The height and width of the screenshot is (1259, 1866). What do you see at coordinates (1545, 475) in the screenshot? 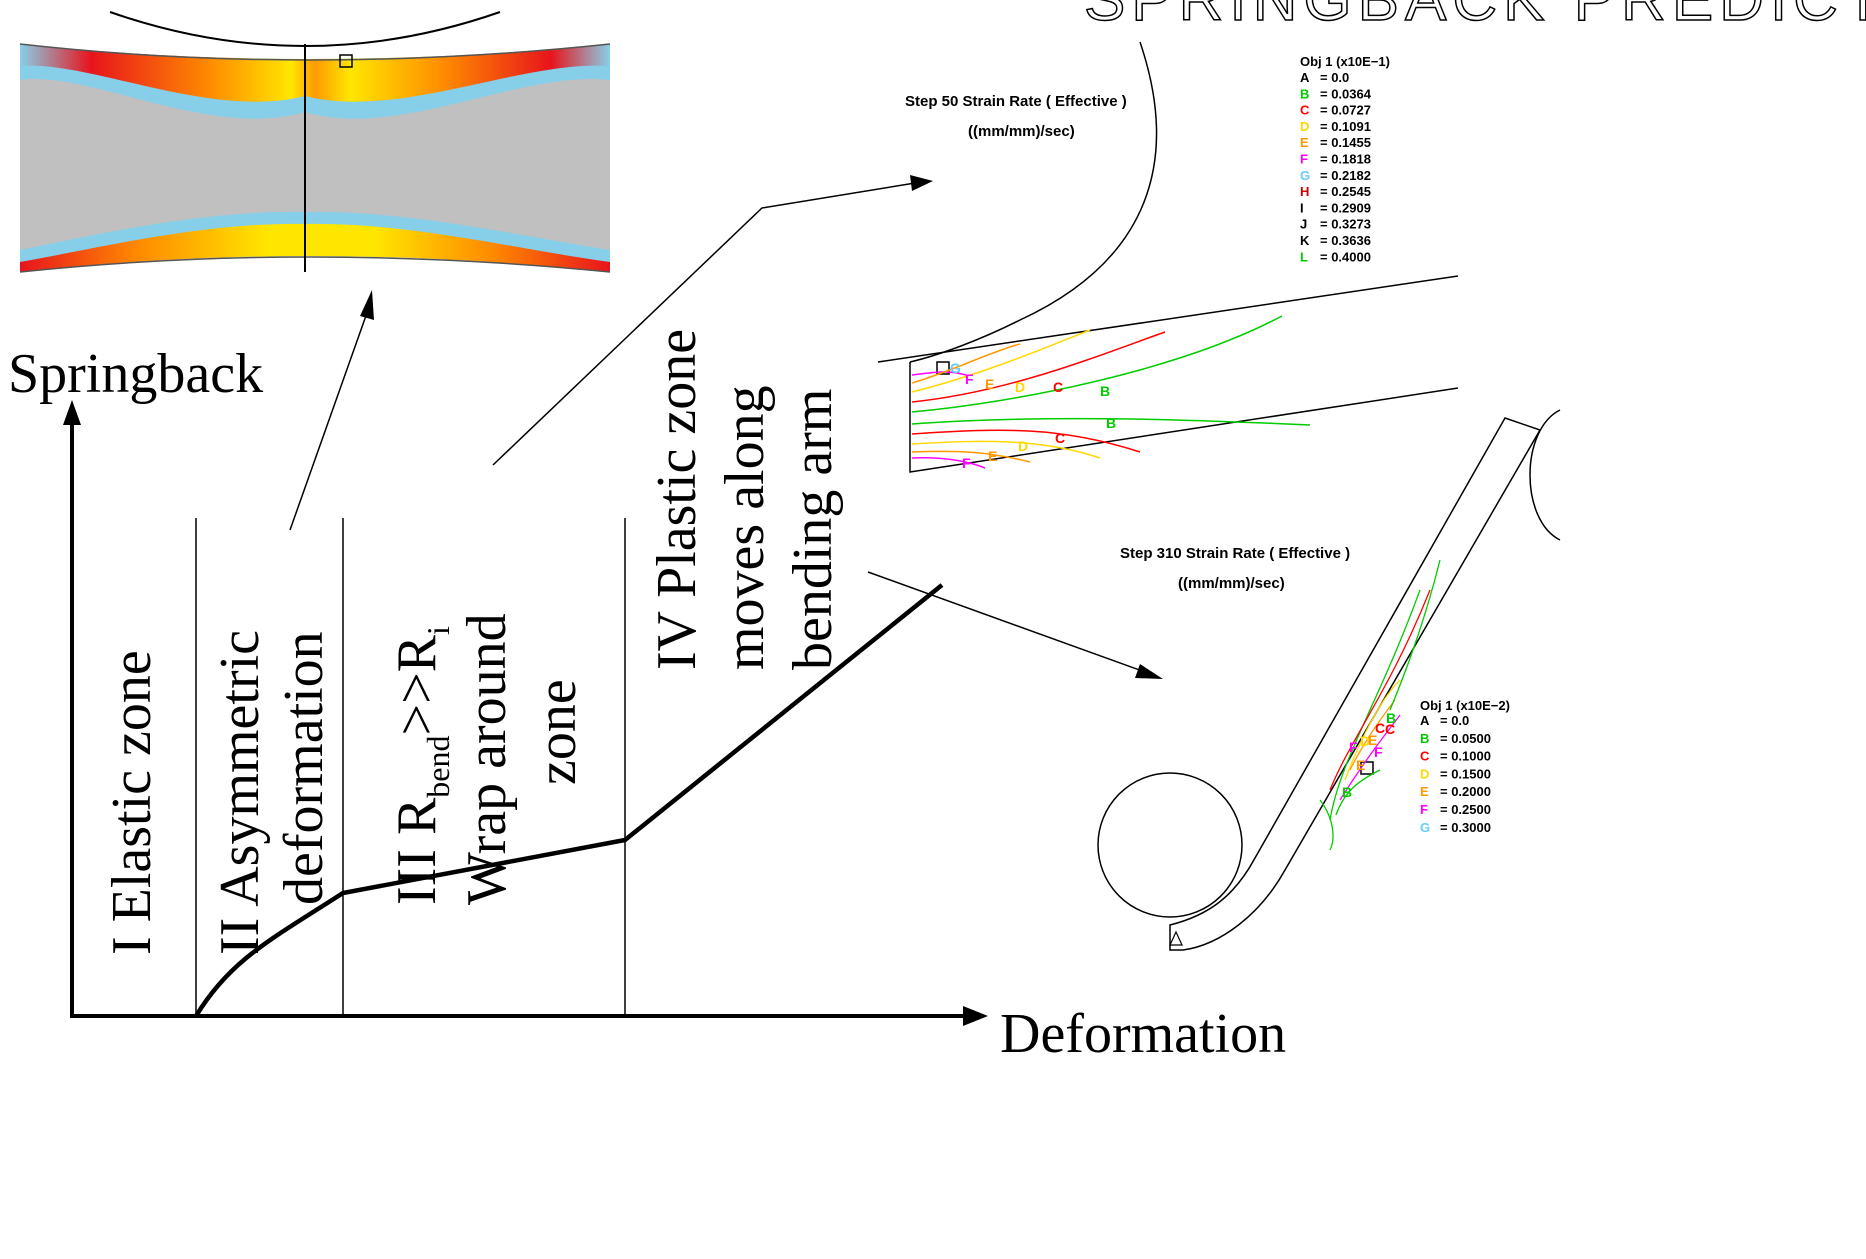
I see `step310-upper-roller-arc` at bounding box center [1545, 475].